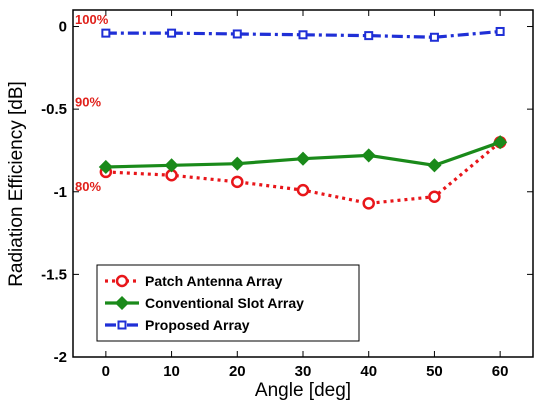 The height and width of the screenshot is (408, 550). What do you see at coordinates (500, 371) in the screenshot?
I see `x-tick-label: 60` at bounding box center [500, 371].